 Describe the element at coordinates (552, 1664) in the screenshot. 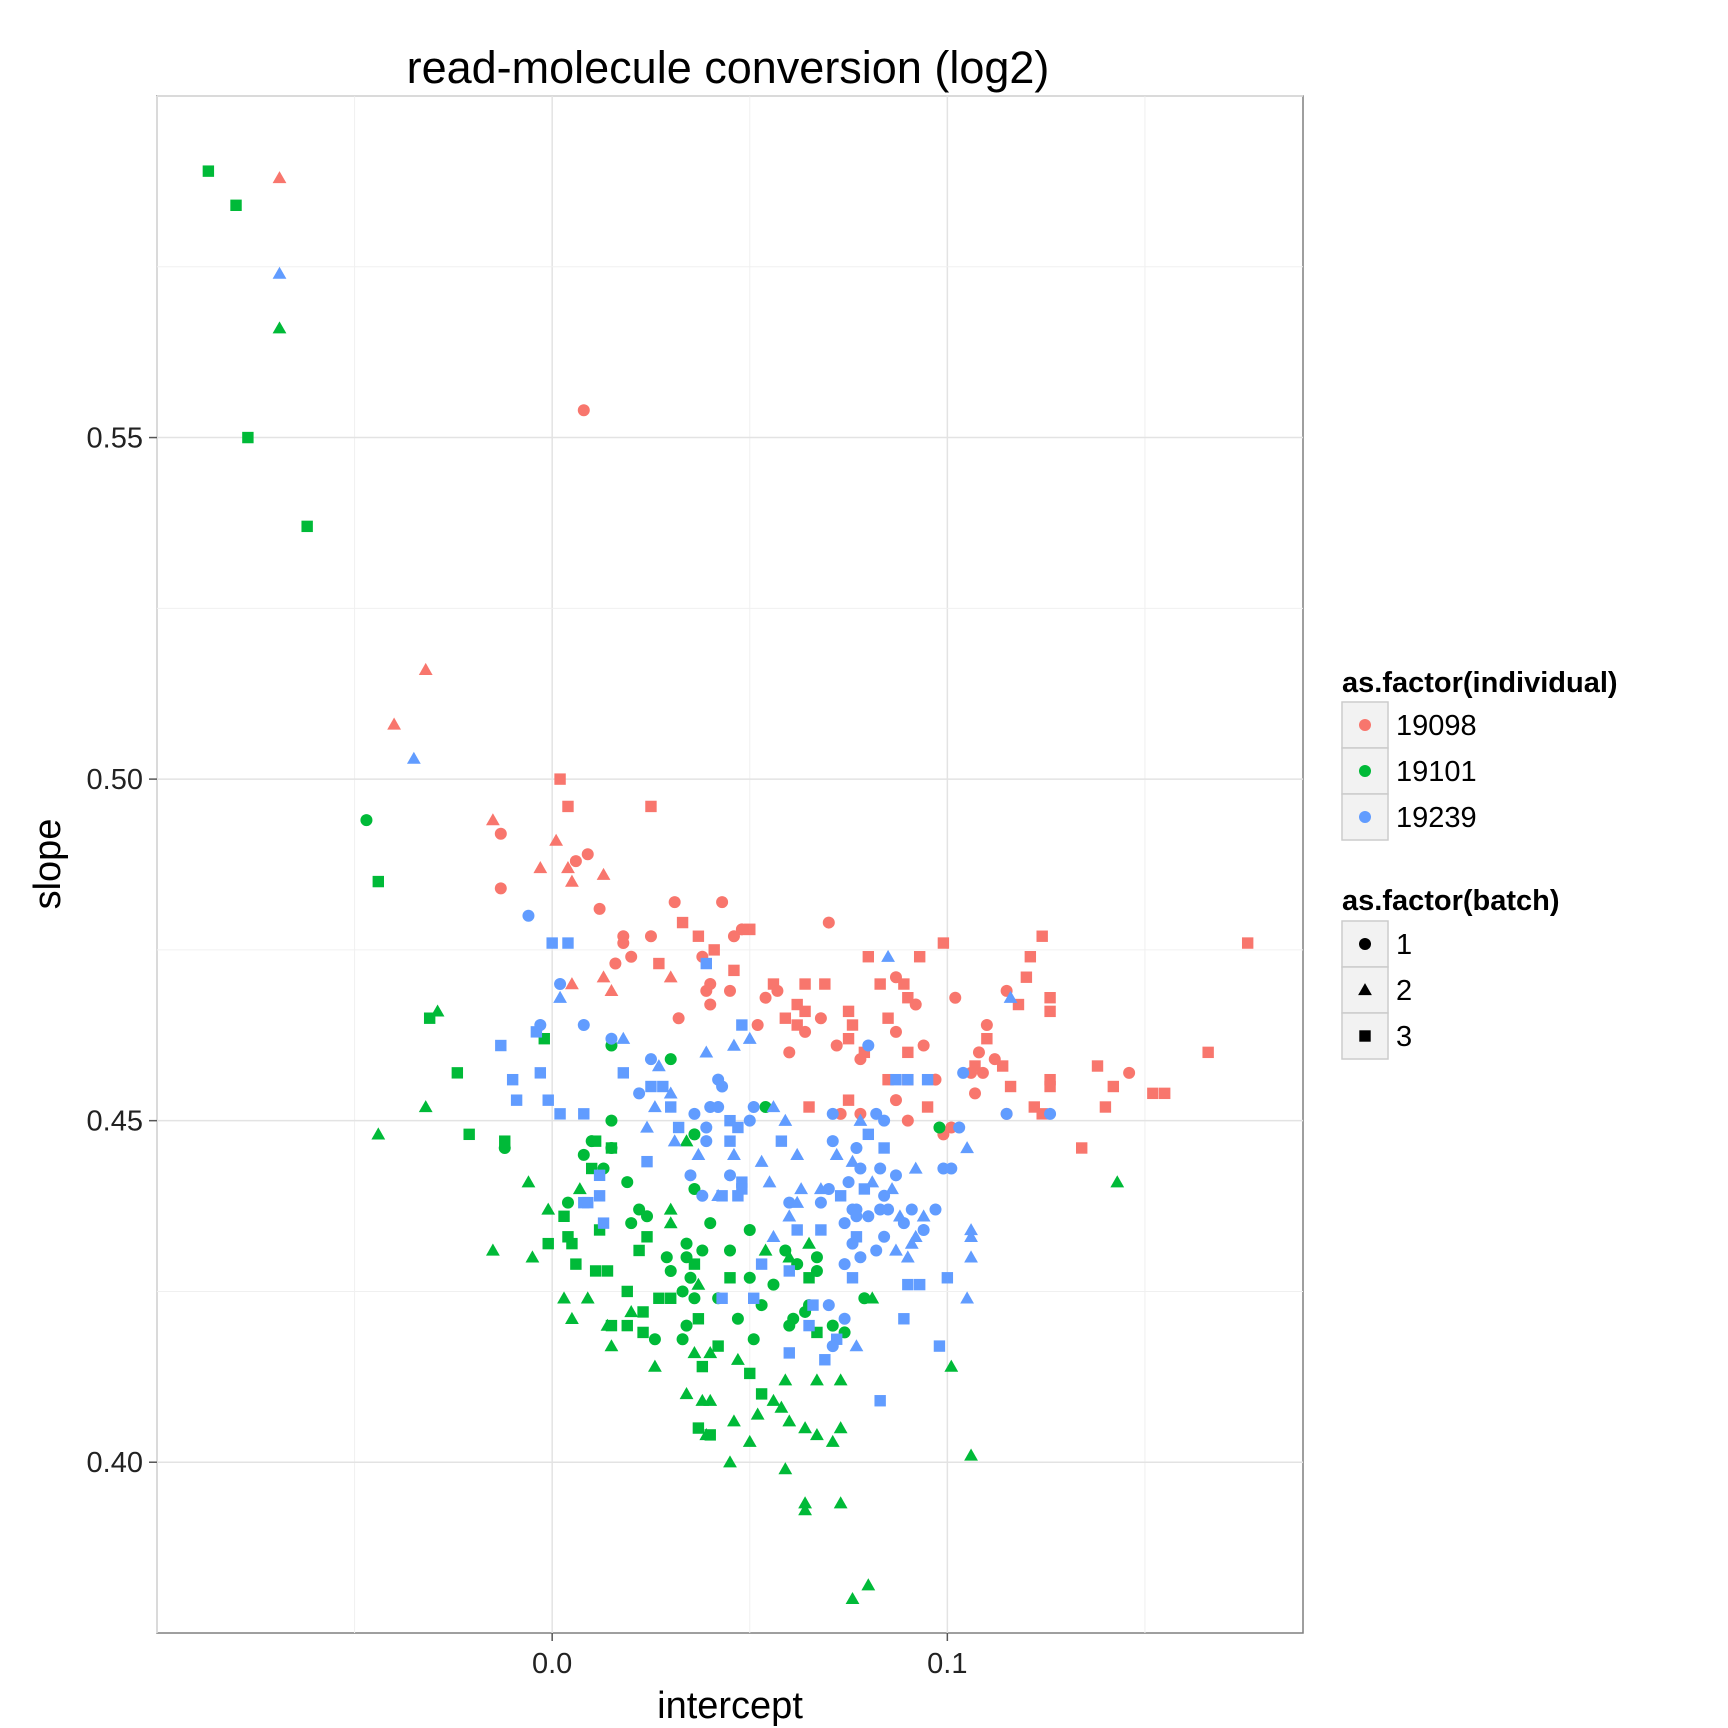

I see `x-tick-label: 0.0` at that location.